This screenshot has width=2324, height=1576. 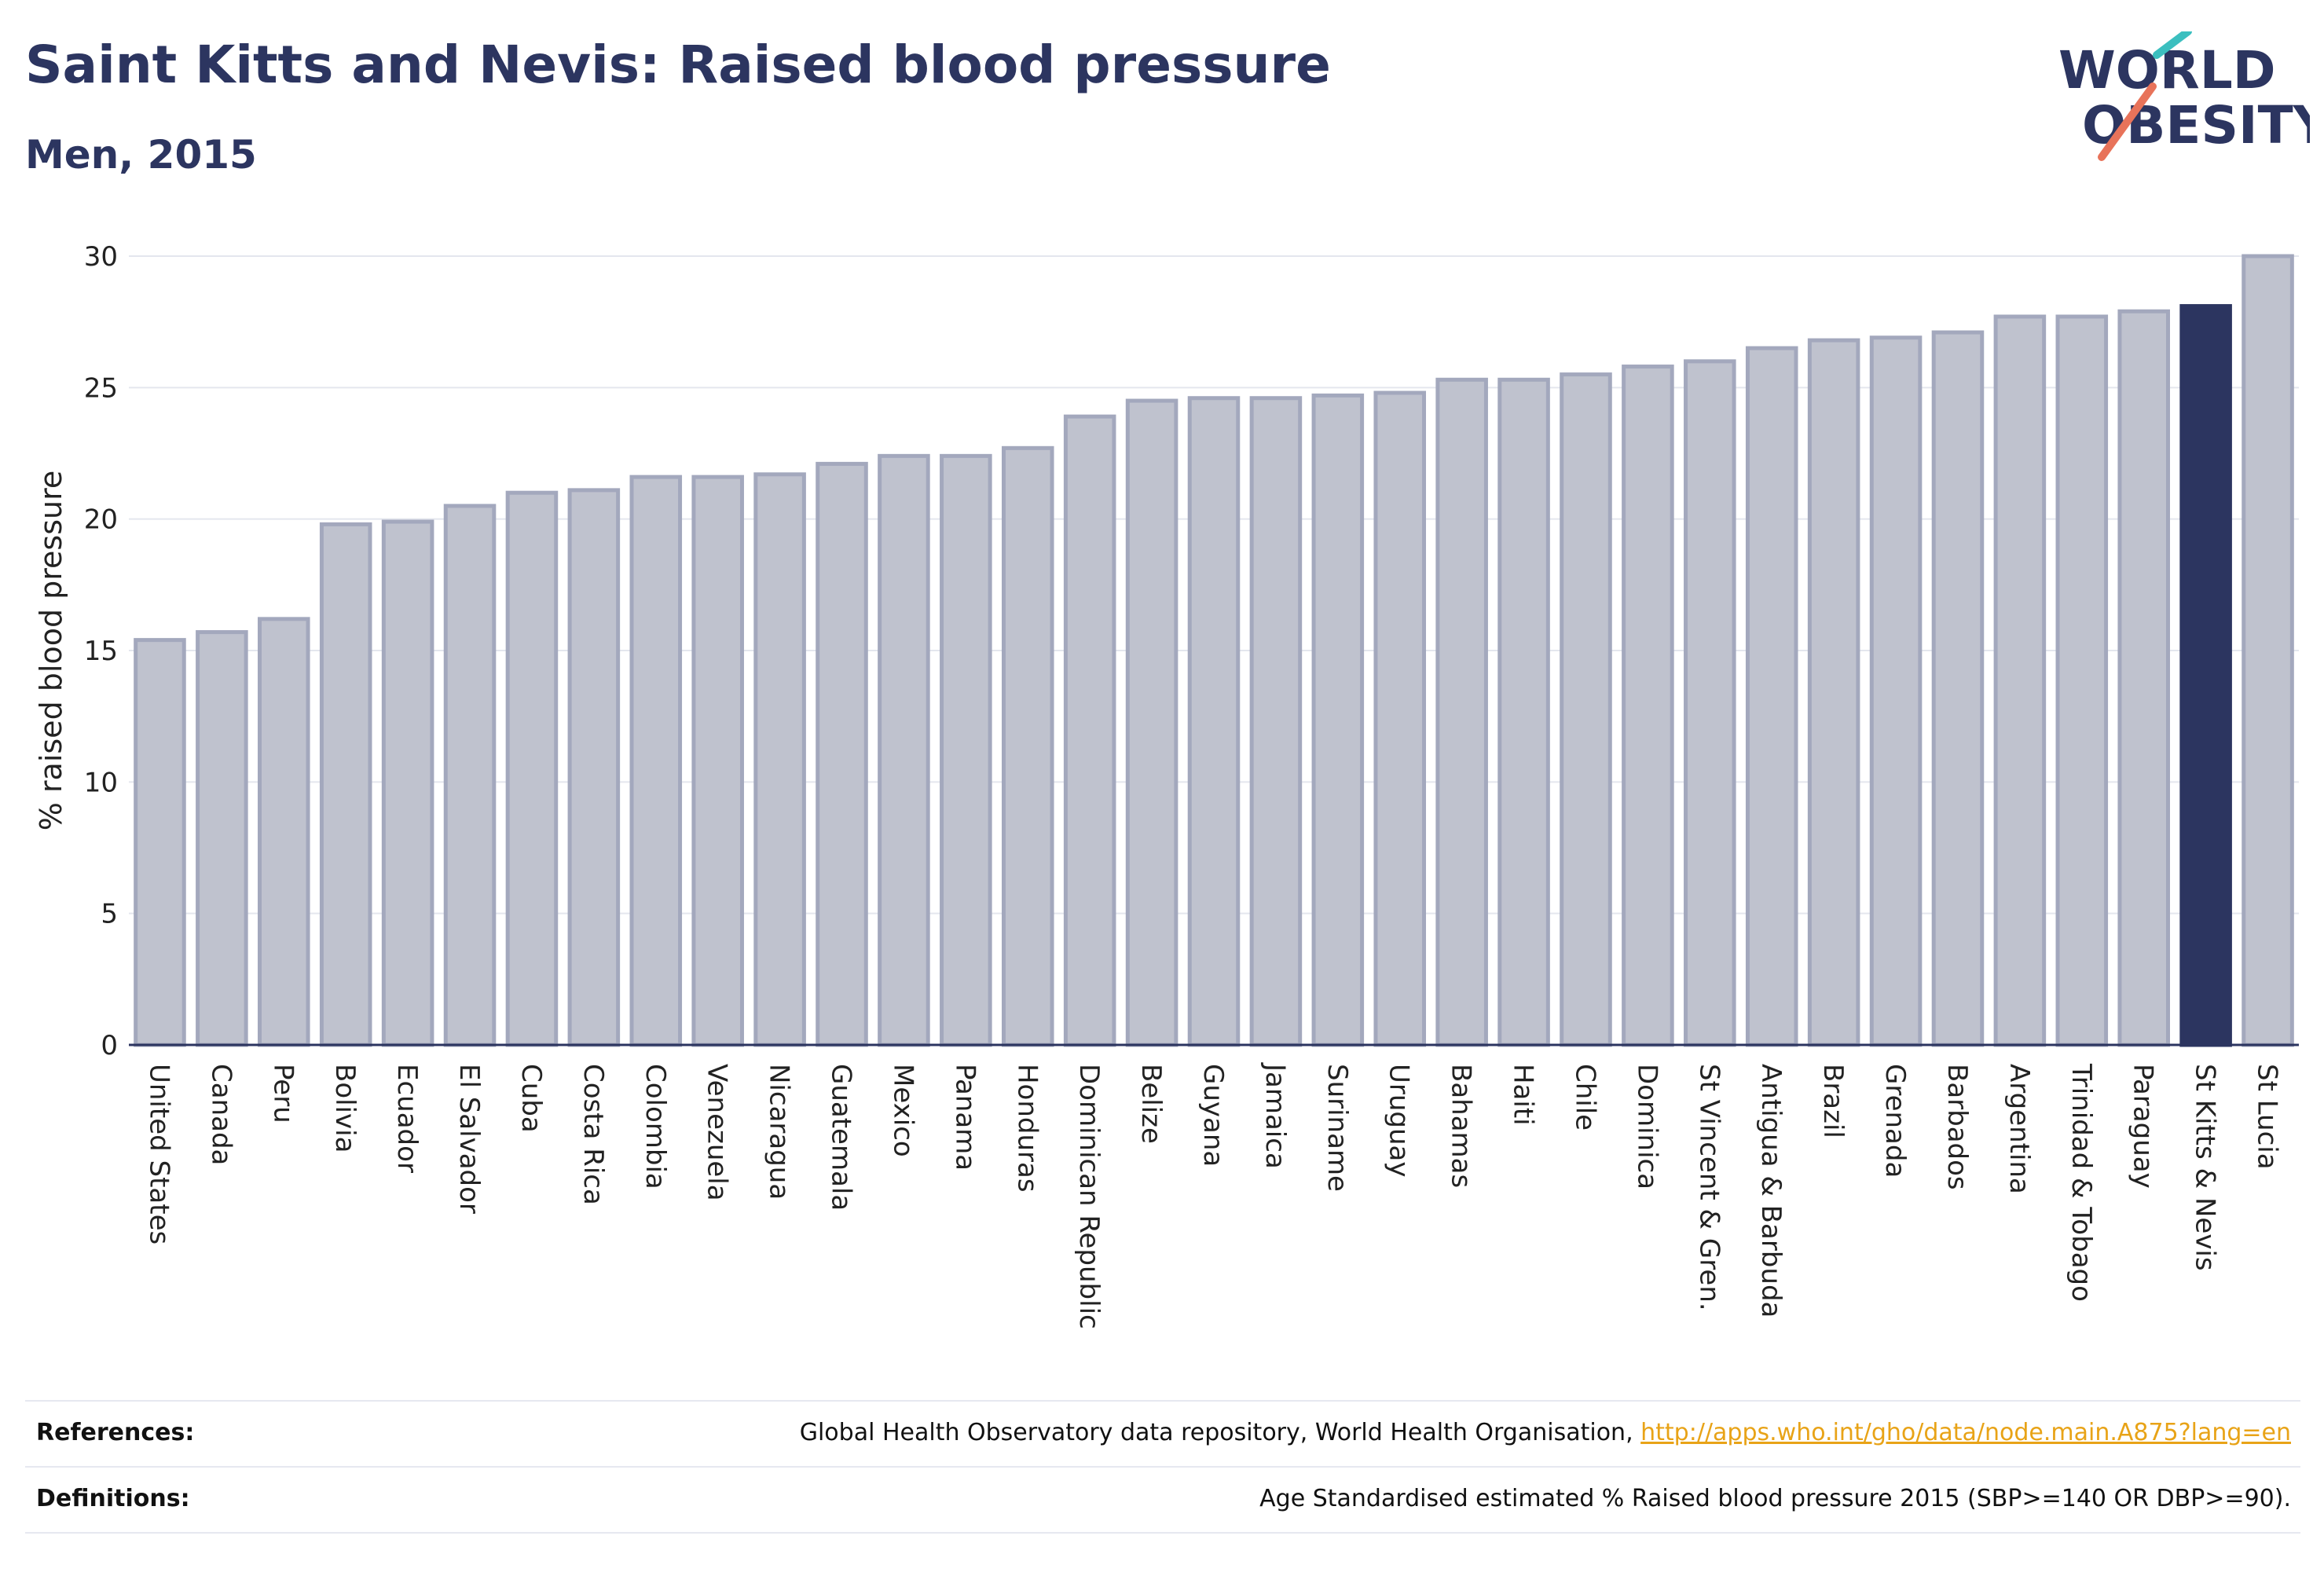 I want to click on x-category-label: Brazil, so click(x=1833, y=1101).